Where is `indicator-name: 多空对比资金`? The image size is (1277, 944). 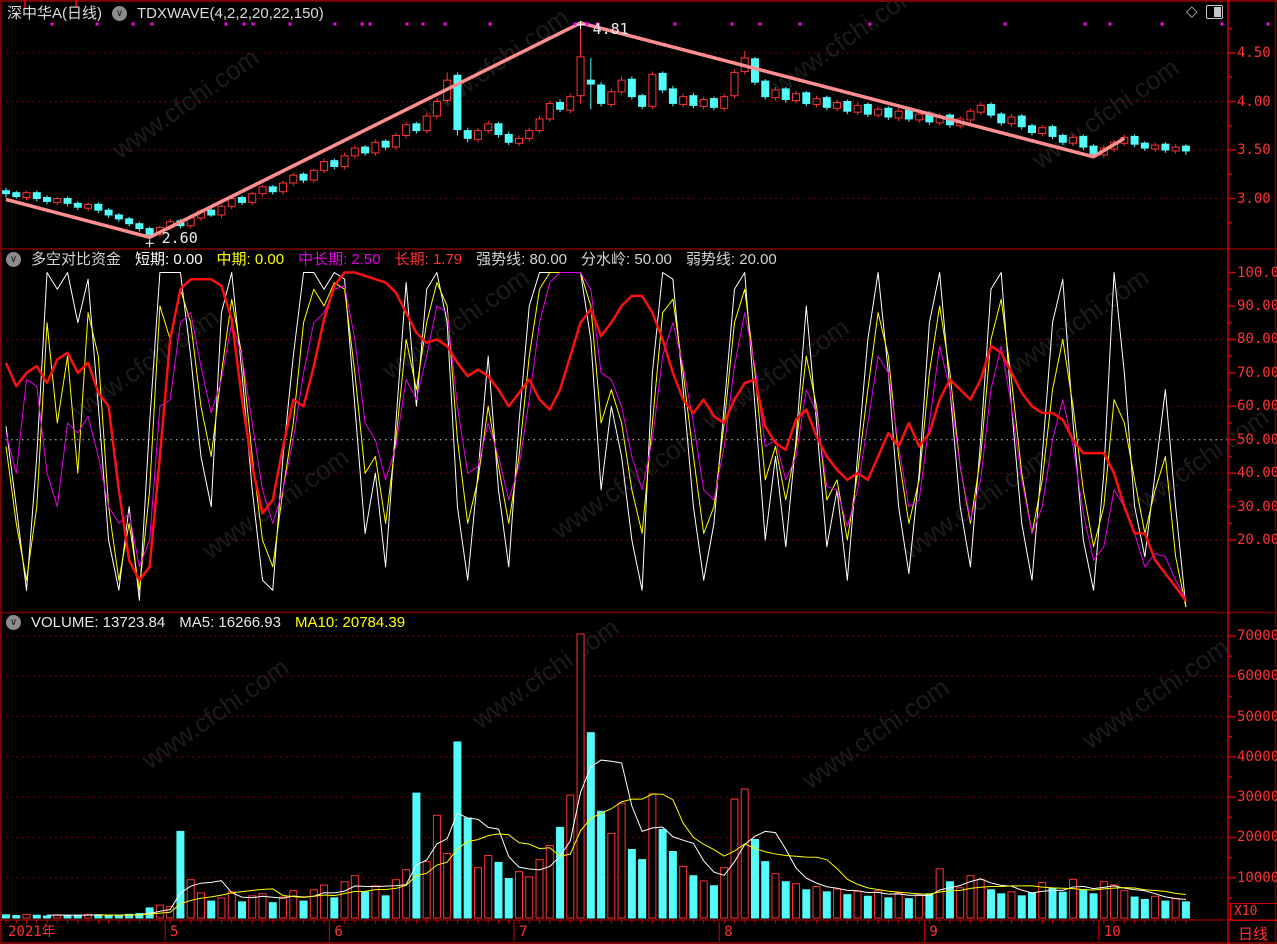 indicator-name: 多空对比资金 is located at coordinates (76, 259).